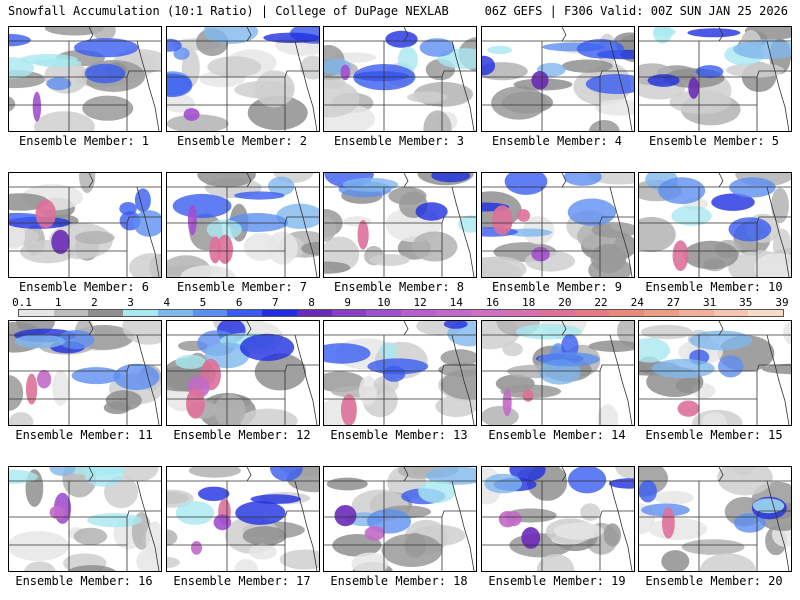 This screenshot has width=800, height=600. Describe the element at coordinates (557, 581) in the screenshot. I see `member-label: Ensemble Member: 19` at that location.